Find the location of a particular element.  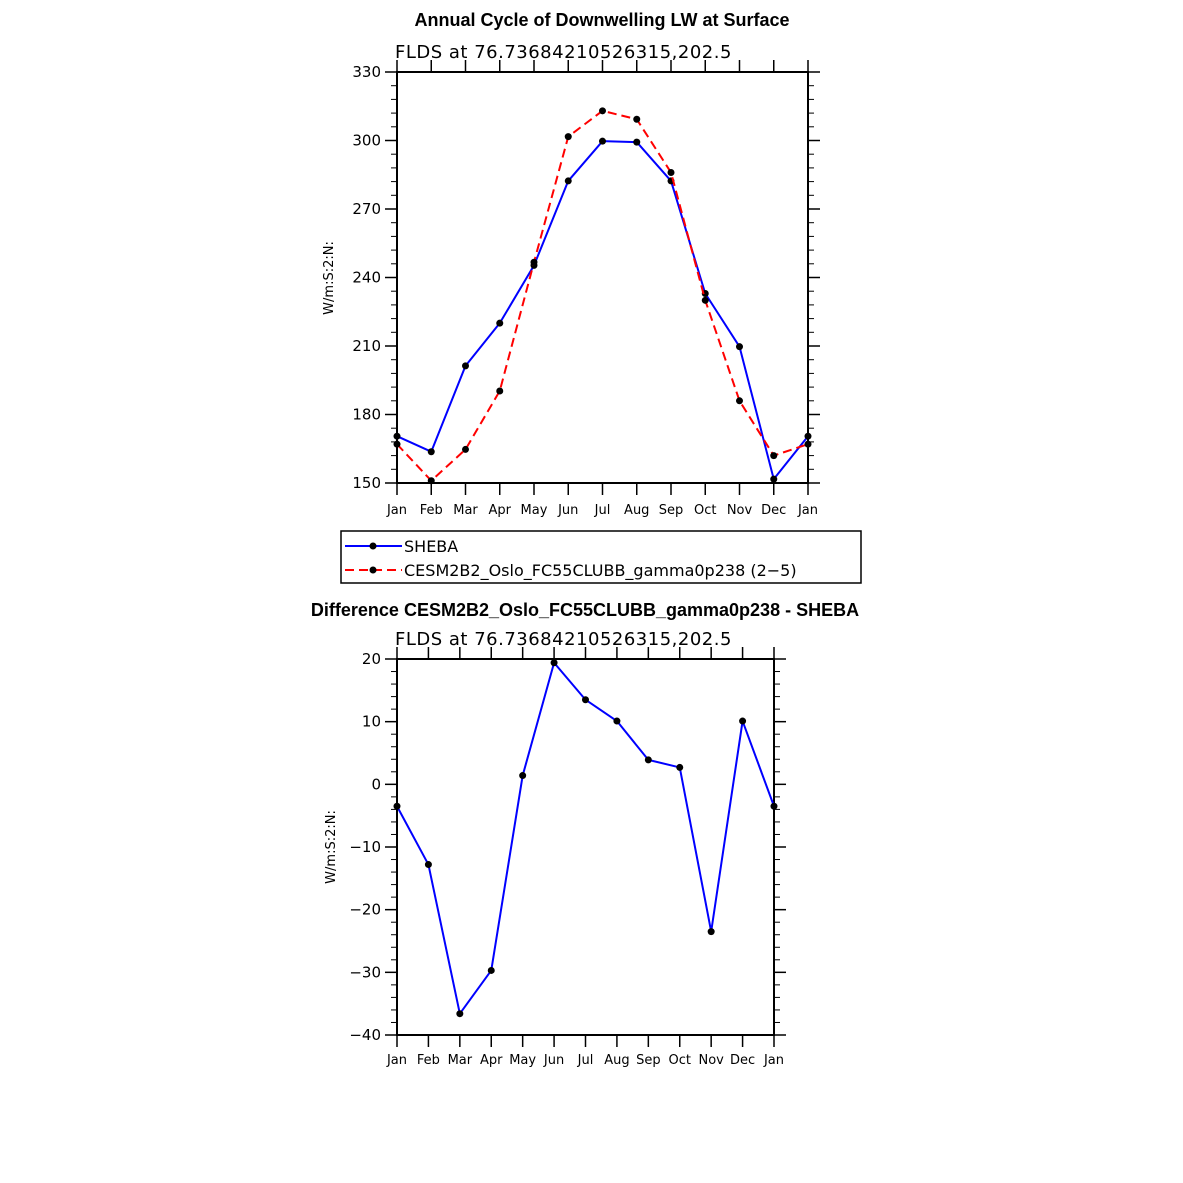

y-tick-label: −20 is located at coordinates (365, 910).